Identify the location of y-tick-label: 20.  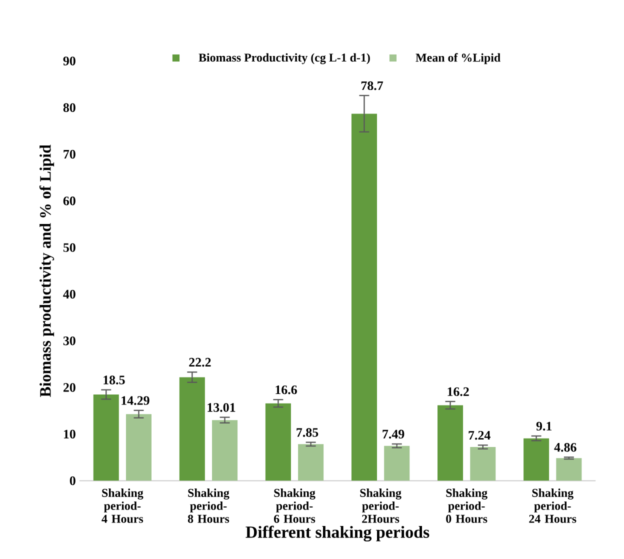
(69, 387).